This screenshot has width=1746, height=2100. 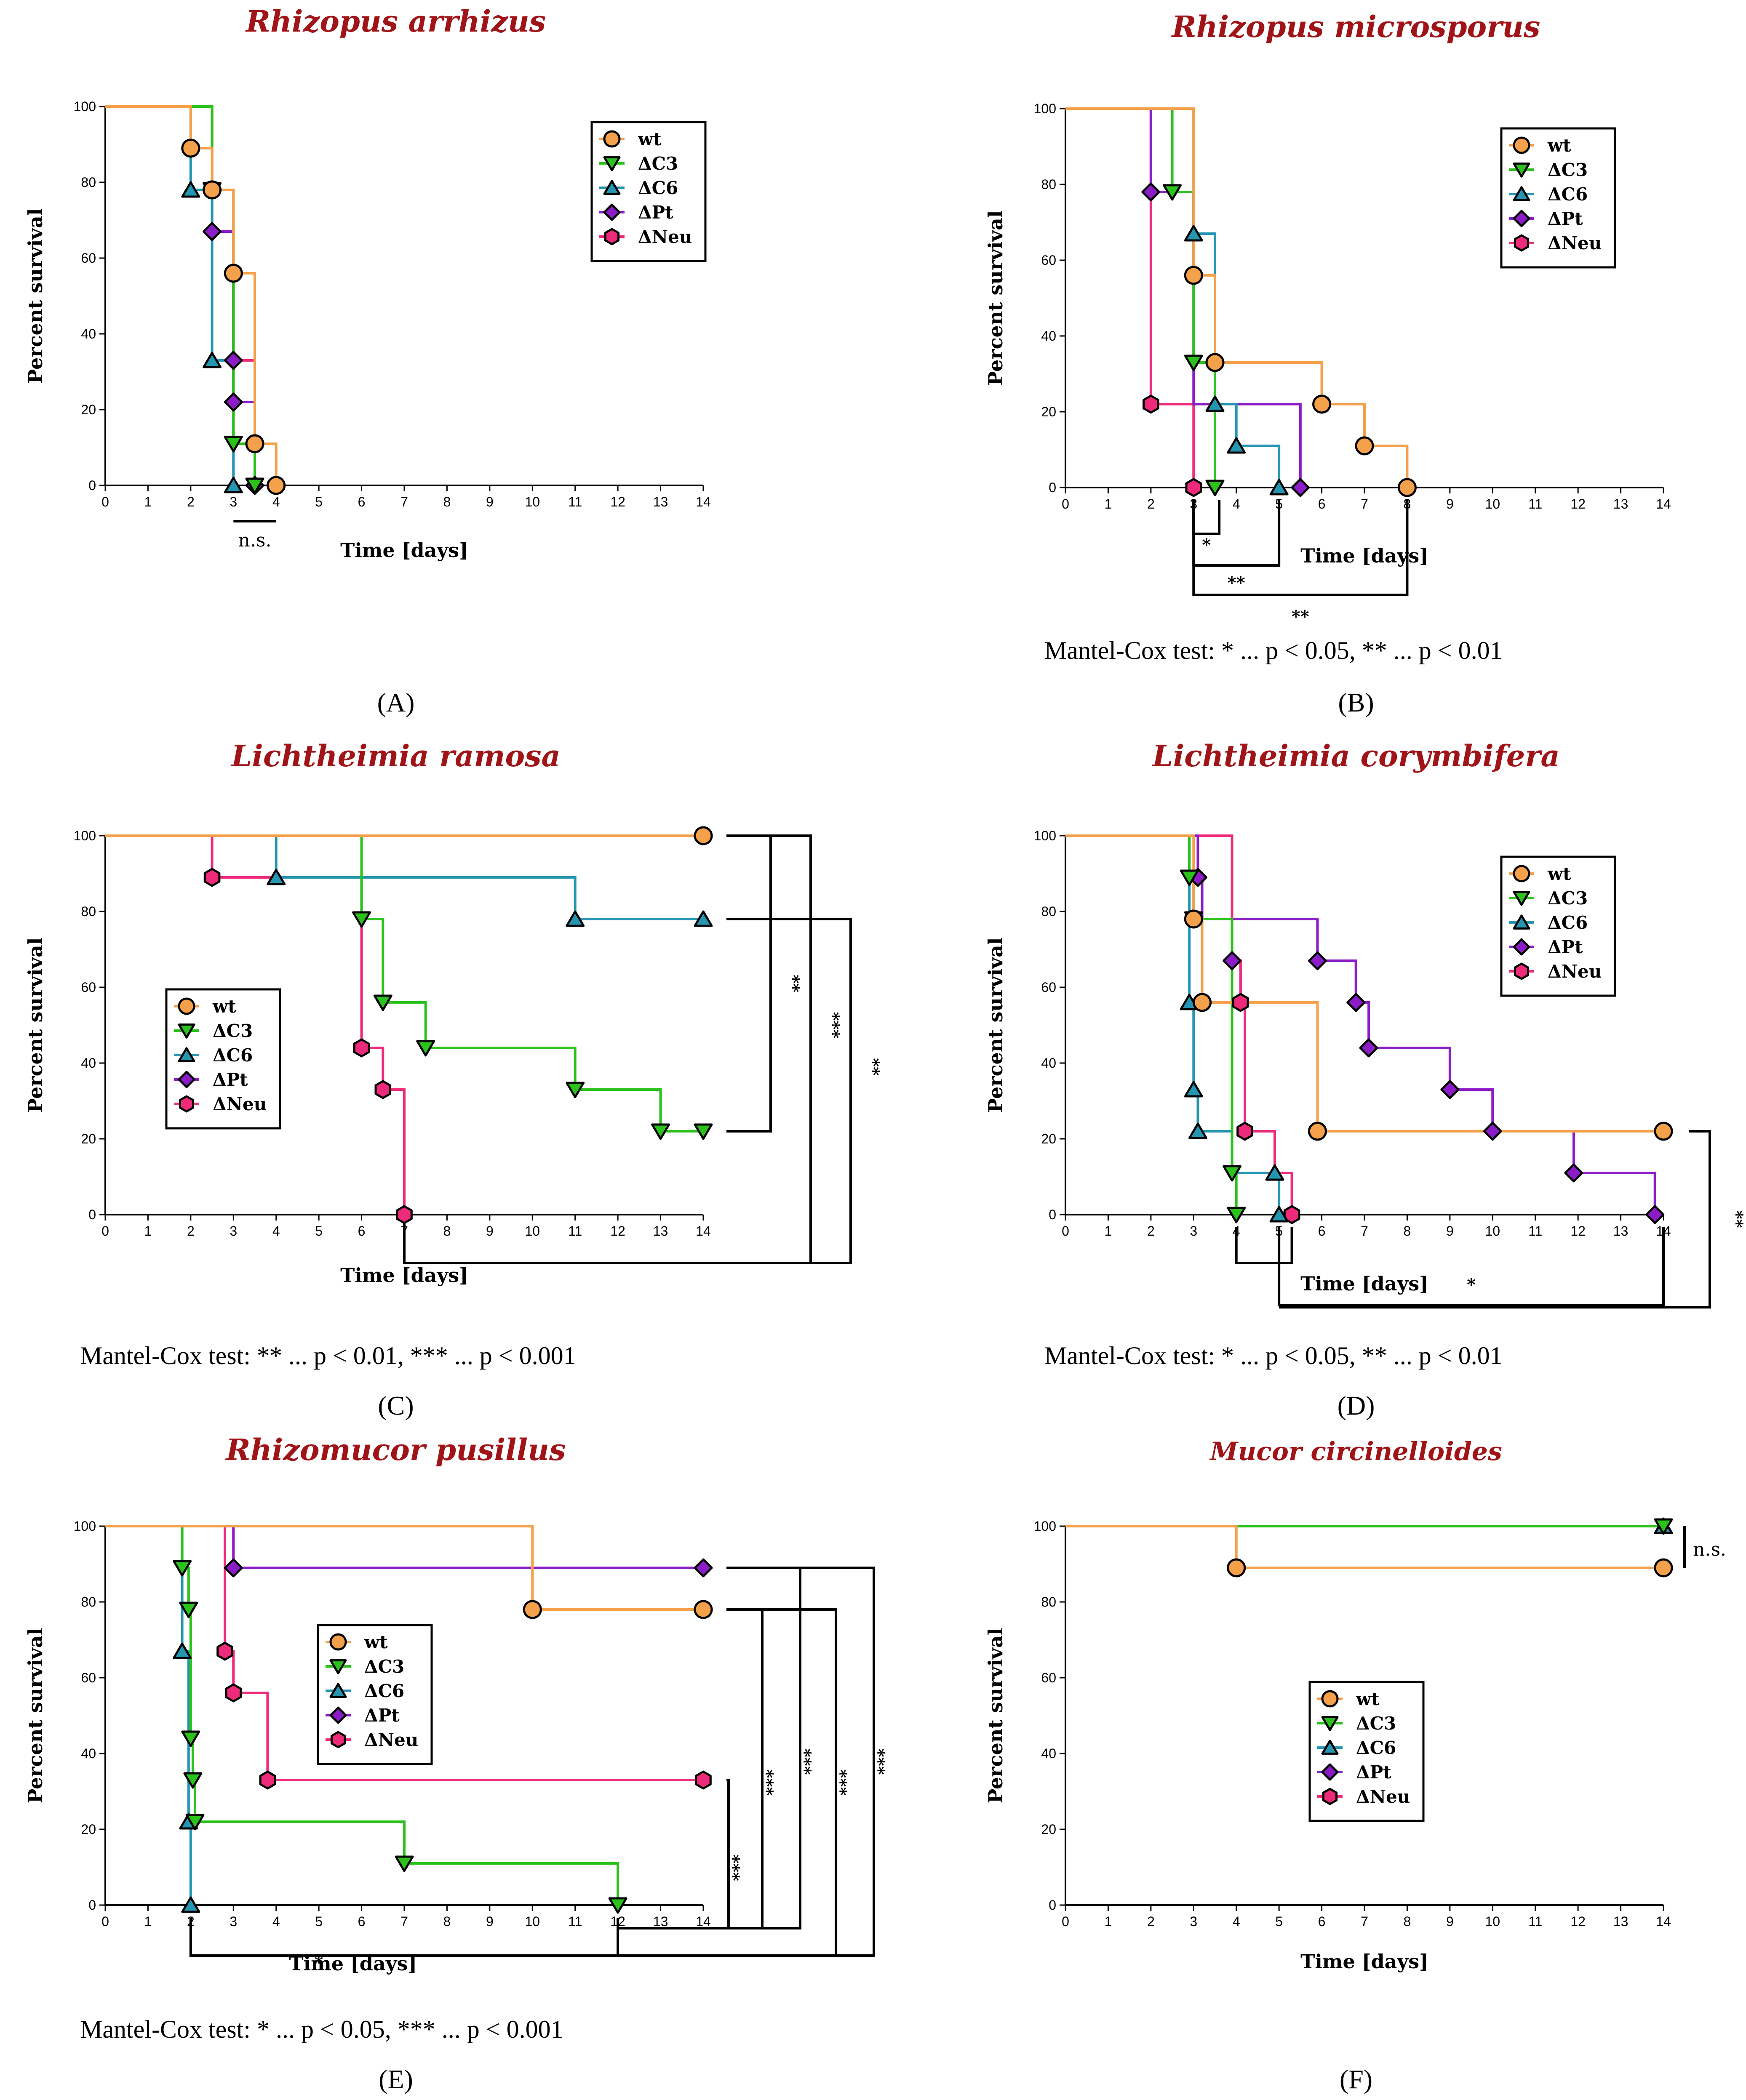 I want to click on series-line-dC3, so click(x=180, y=295).